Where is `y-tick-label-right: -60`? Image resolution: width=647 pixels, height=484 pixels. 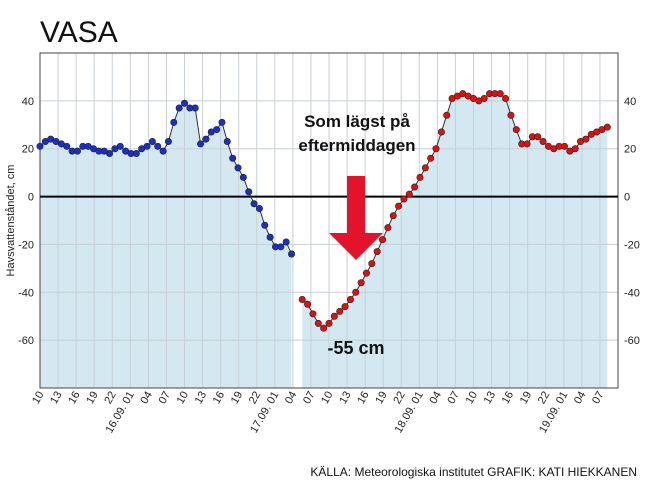
y-tick-label-right: -60 is located at coordinates (632, 341).